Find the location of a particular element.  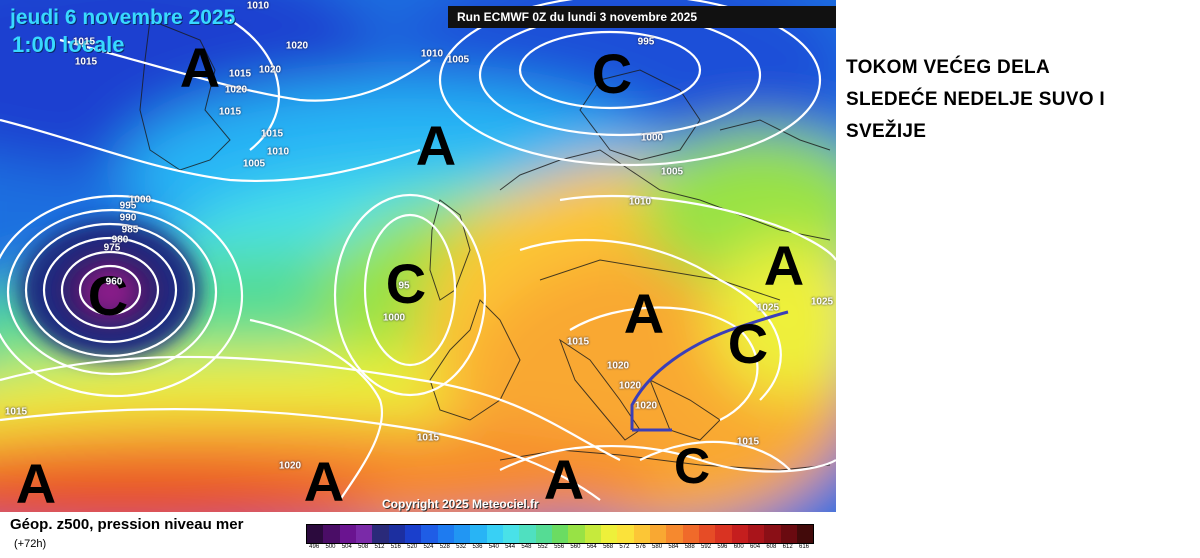

color-scale-tick: 580 is located at coordinates (657, 547).